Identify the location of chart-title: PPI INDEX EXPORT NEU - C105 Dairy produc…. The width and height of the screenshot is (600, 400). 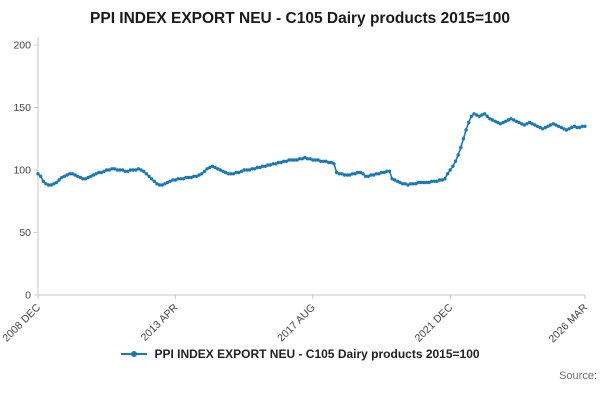
(300, 18).